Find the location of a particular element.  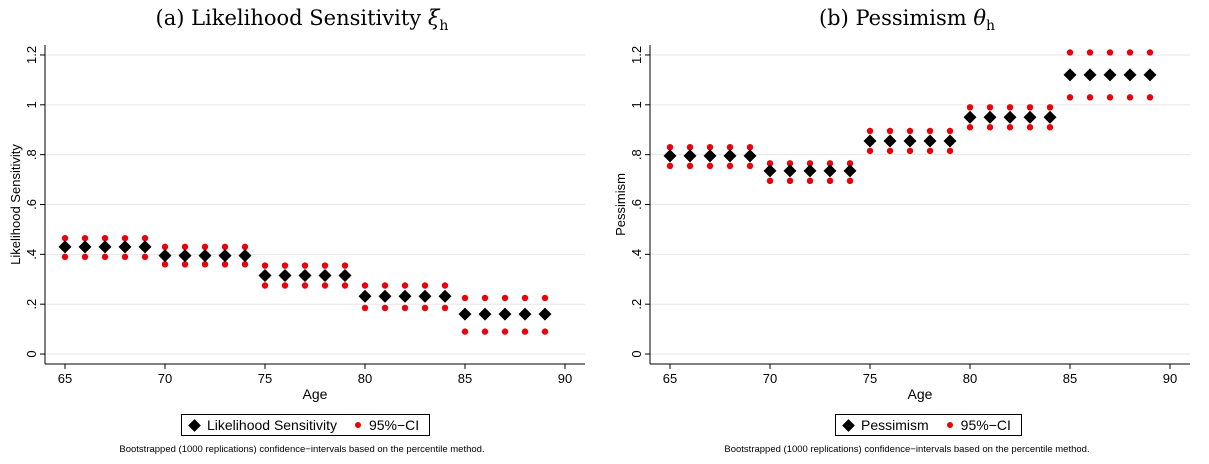

y-tick-label: 0 is located at coordinates (31, 353).